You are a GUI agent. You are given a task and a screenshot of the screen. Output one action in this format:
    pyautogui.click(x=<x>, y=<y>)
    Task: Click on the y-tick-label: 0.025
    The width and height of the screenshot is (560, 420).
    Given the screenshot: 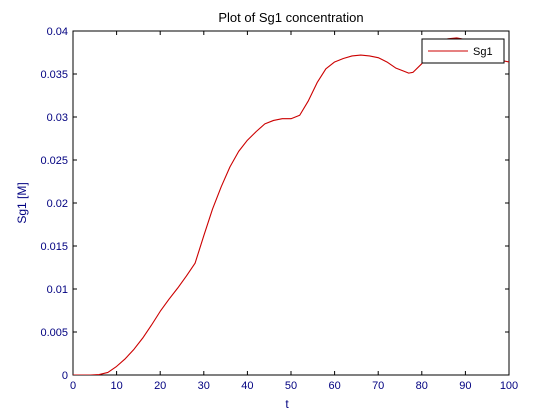 What is the action you would take?
    pyautogui.click(x=54, y=161)
    